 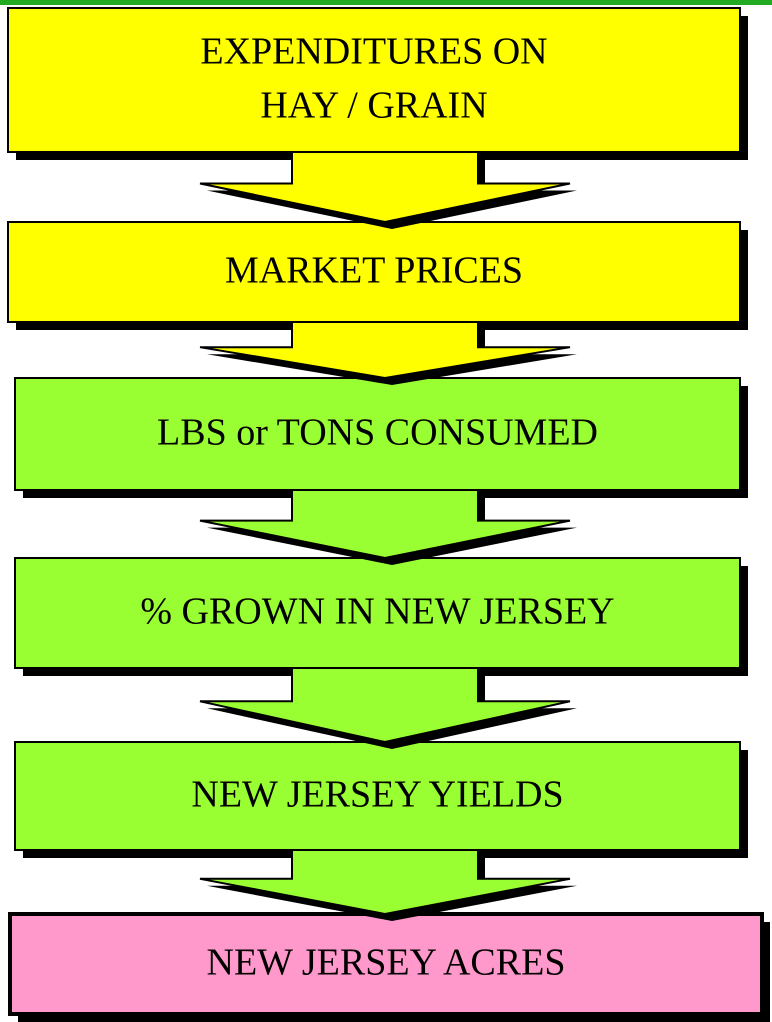 I want to click on box-label: NEW JERSEY ACRES, so click(x=386, y=963).